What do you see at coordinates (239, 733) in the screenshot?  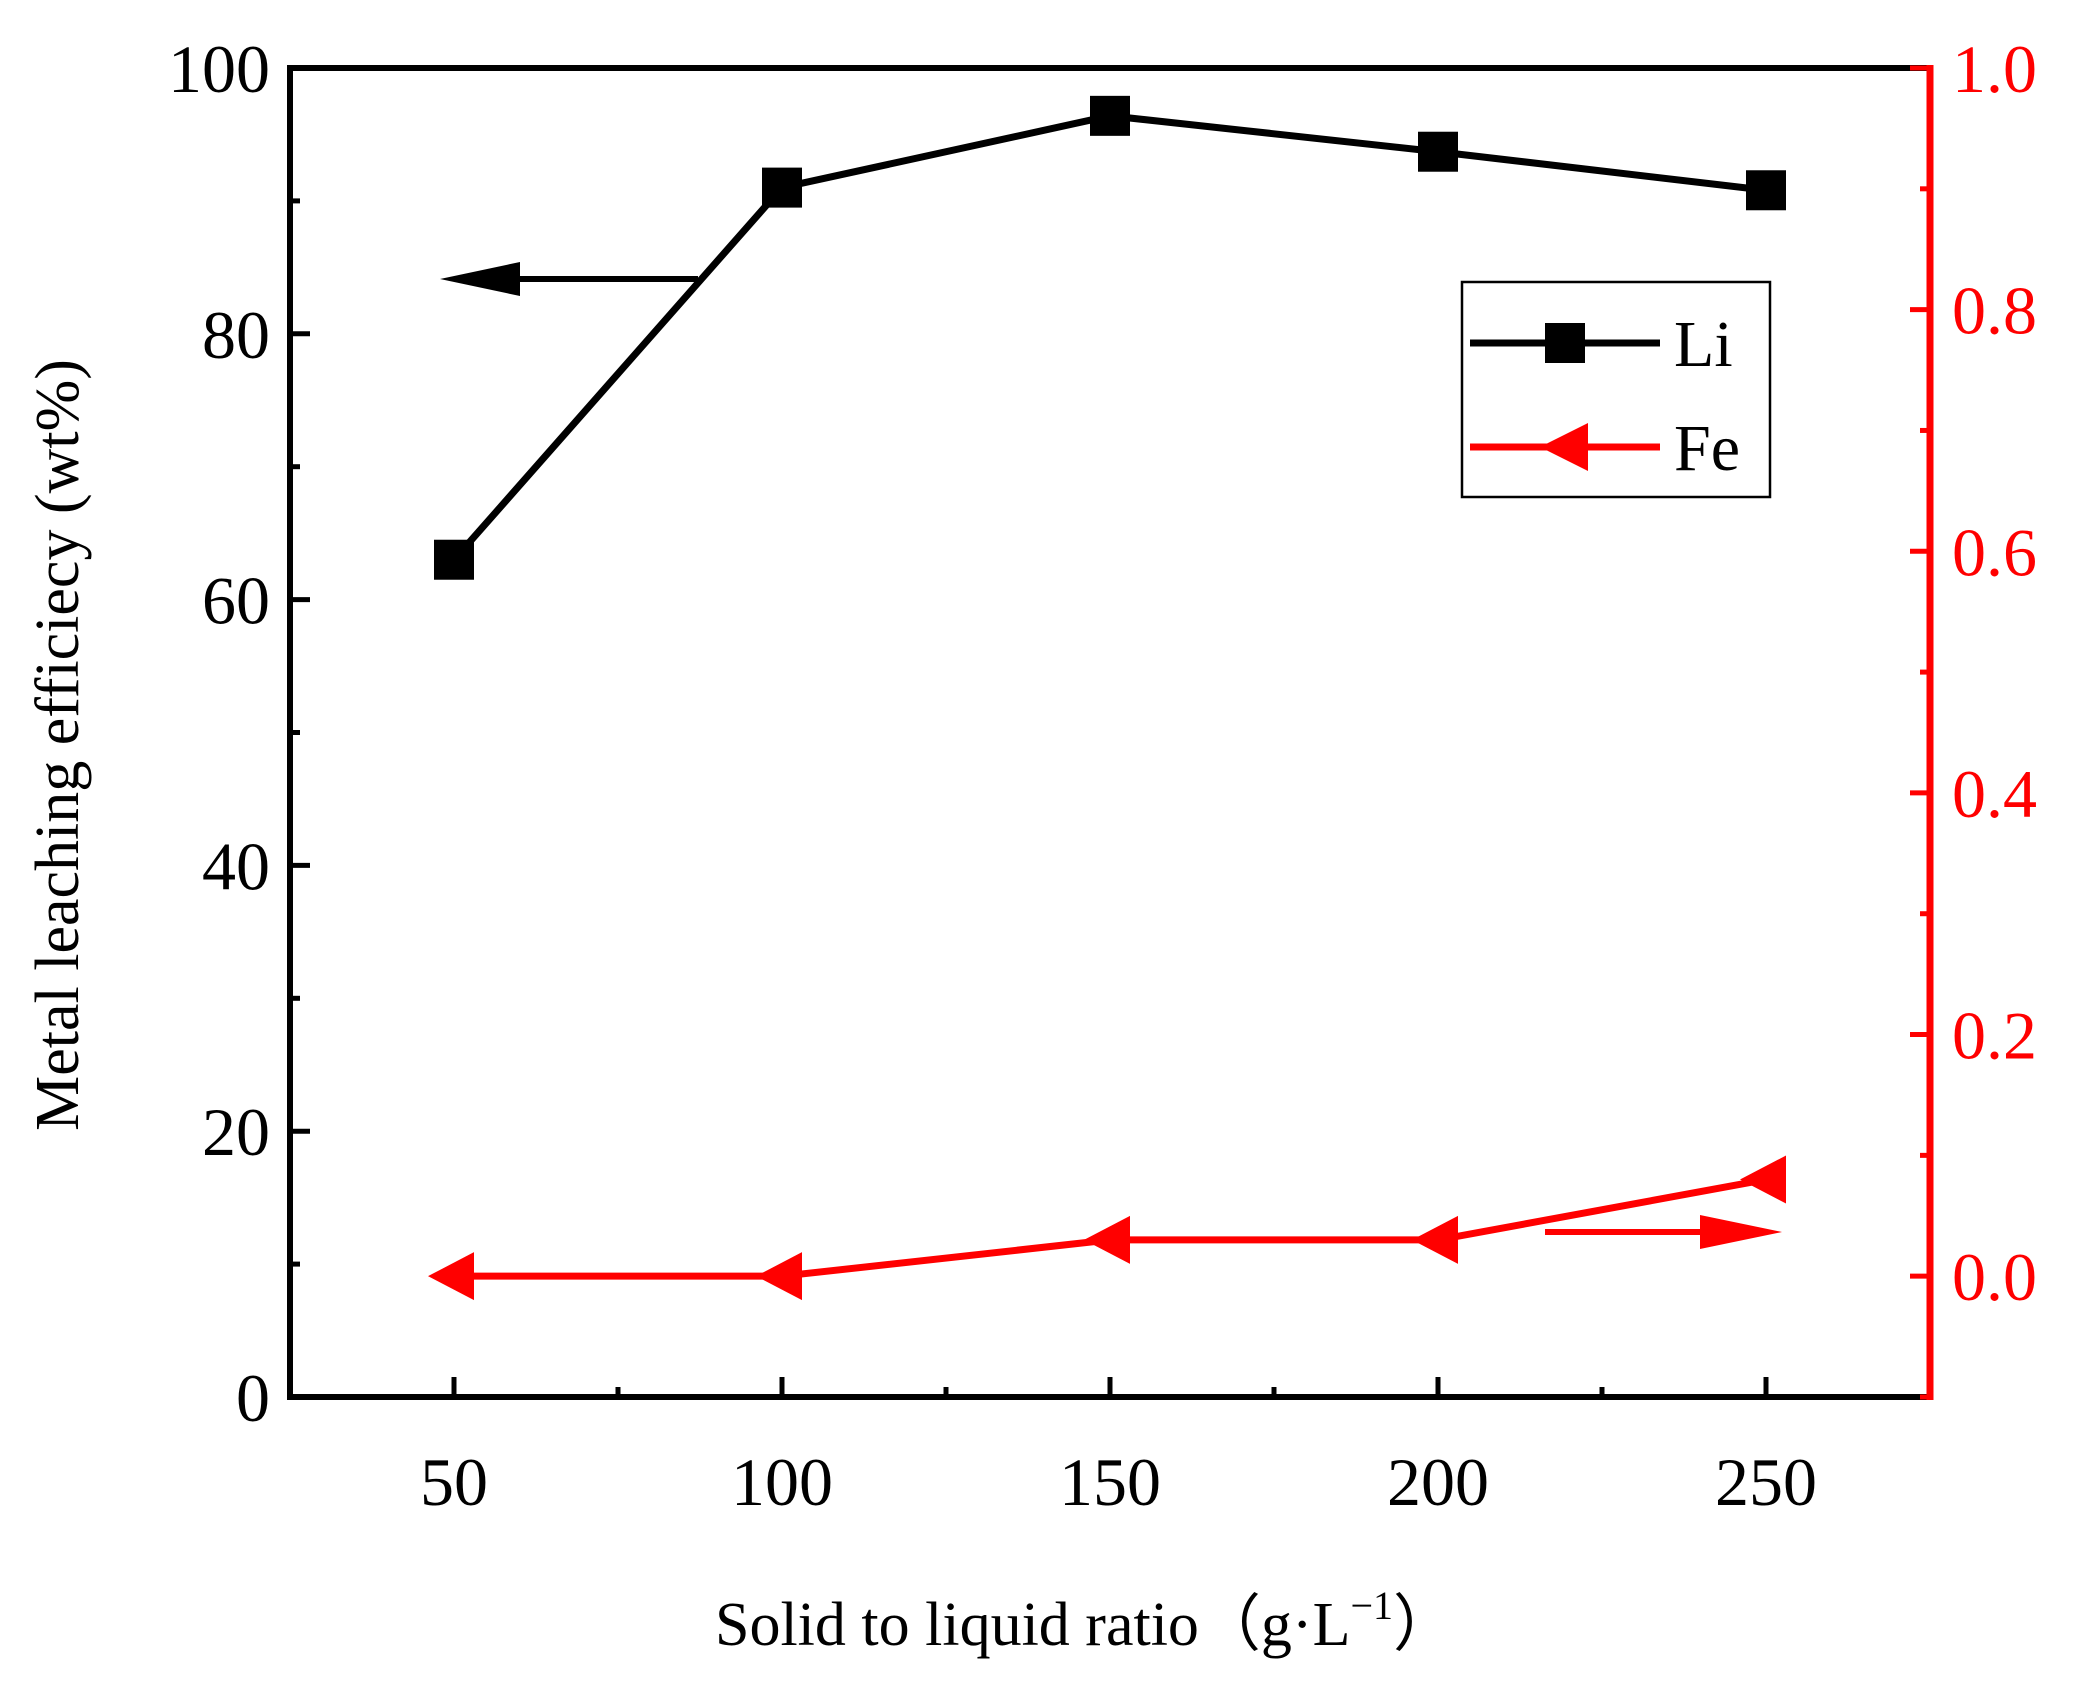 I see `y-axis-ticks: 0 20 40 60 80 100` at bounding box center [239, 733].